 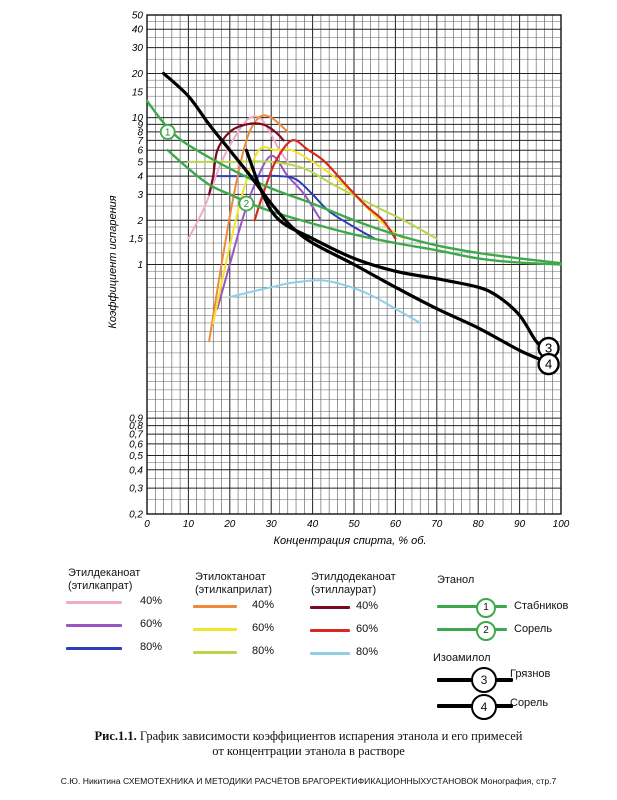 I want to click on caption-line-2: от концентрации этанола в растворе, so click(x=308, y=751).